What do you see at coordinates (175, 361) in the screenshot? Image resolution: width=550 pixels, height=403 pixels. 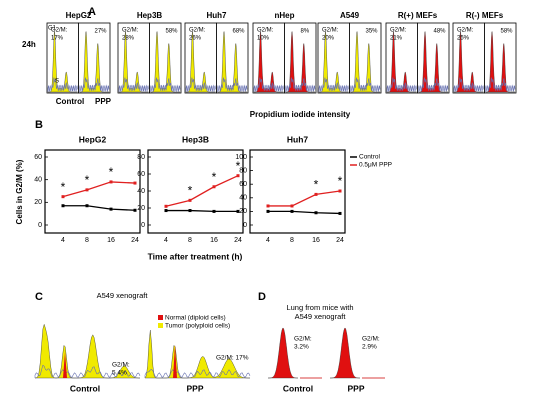 I see `normal-peak` at bounding box center [175, 361].